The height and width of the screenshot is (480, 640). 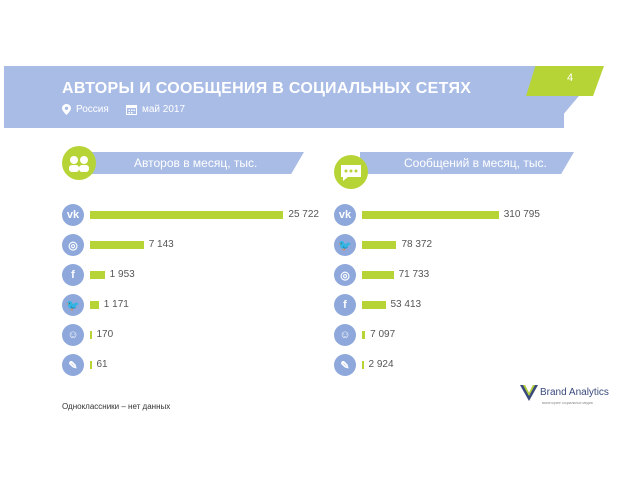 I want to click on authors-icon, so click(x=79, y=163).